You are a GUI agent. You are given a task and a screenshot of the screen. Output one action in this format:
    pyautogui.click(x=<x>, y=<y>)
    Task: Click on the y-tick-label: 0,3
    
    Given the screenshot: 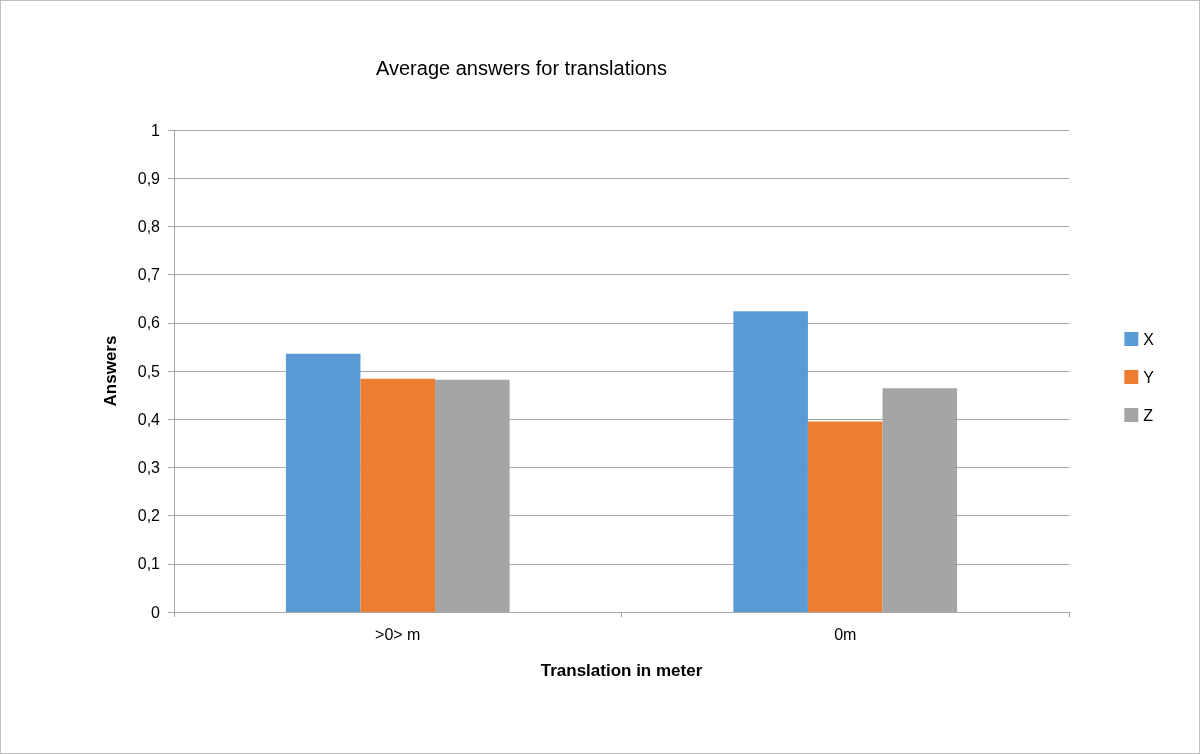 What is the action you would take?
    pyautogui.click(x=149, y=467)
    